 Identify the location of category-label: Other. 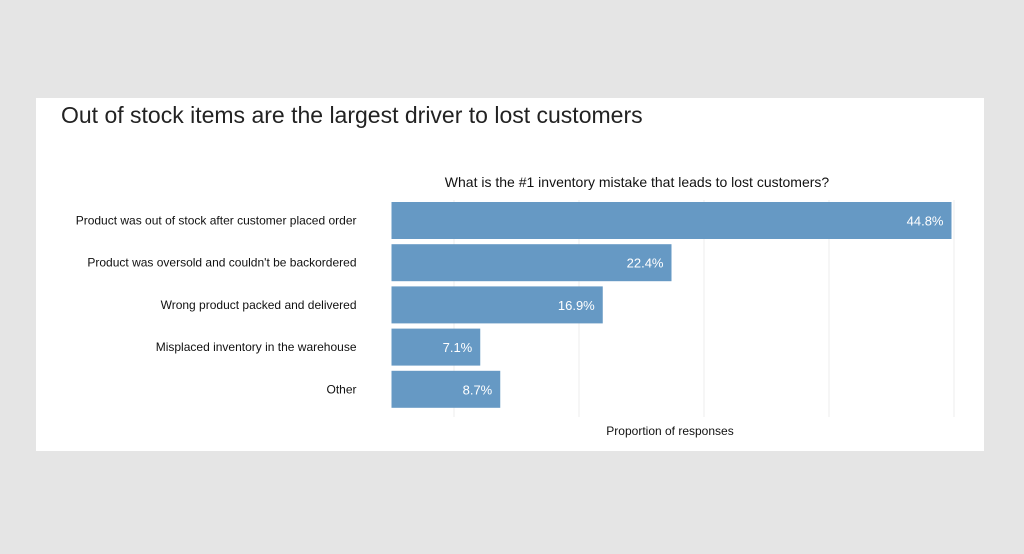
(341, 389).